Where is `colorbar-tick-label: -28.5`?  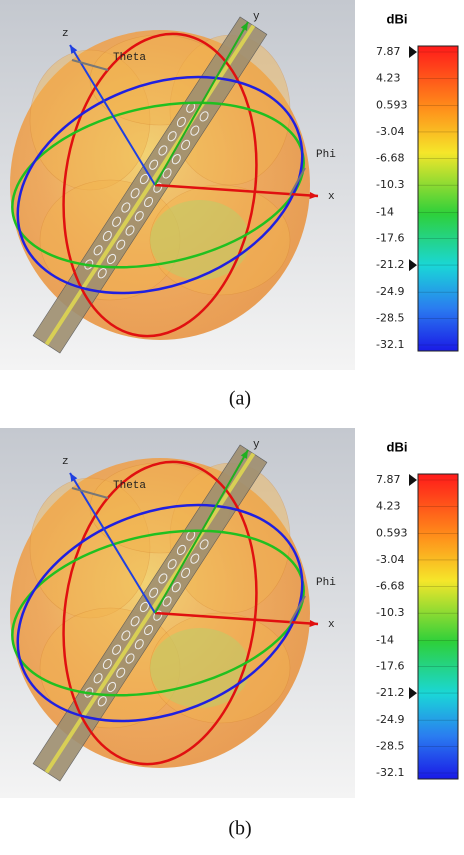
colorbar-tick-label: -28.5 is located at coordinates (390, 318).